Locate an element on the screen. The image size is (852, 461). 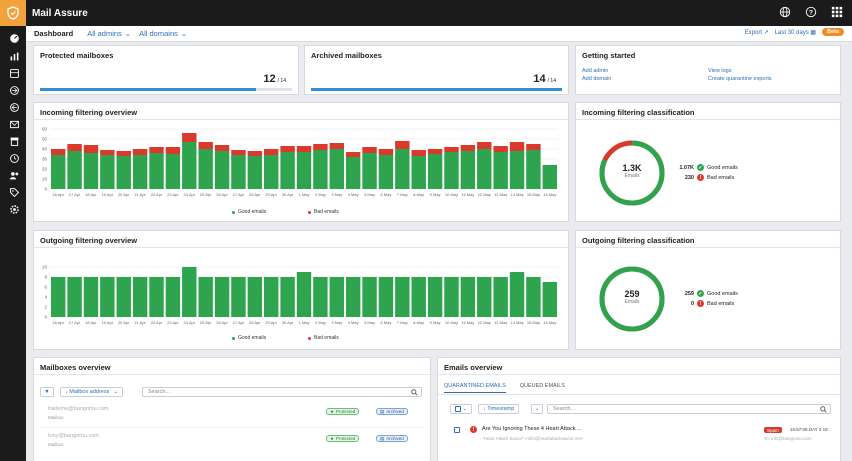
admins-dropdown: All admins ⌄ is located at coordinates (109, 33).